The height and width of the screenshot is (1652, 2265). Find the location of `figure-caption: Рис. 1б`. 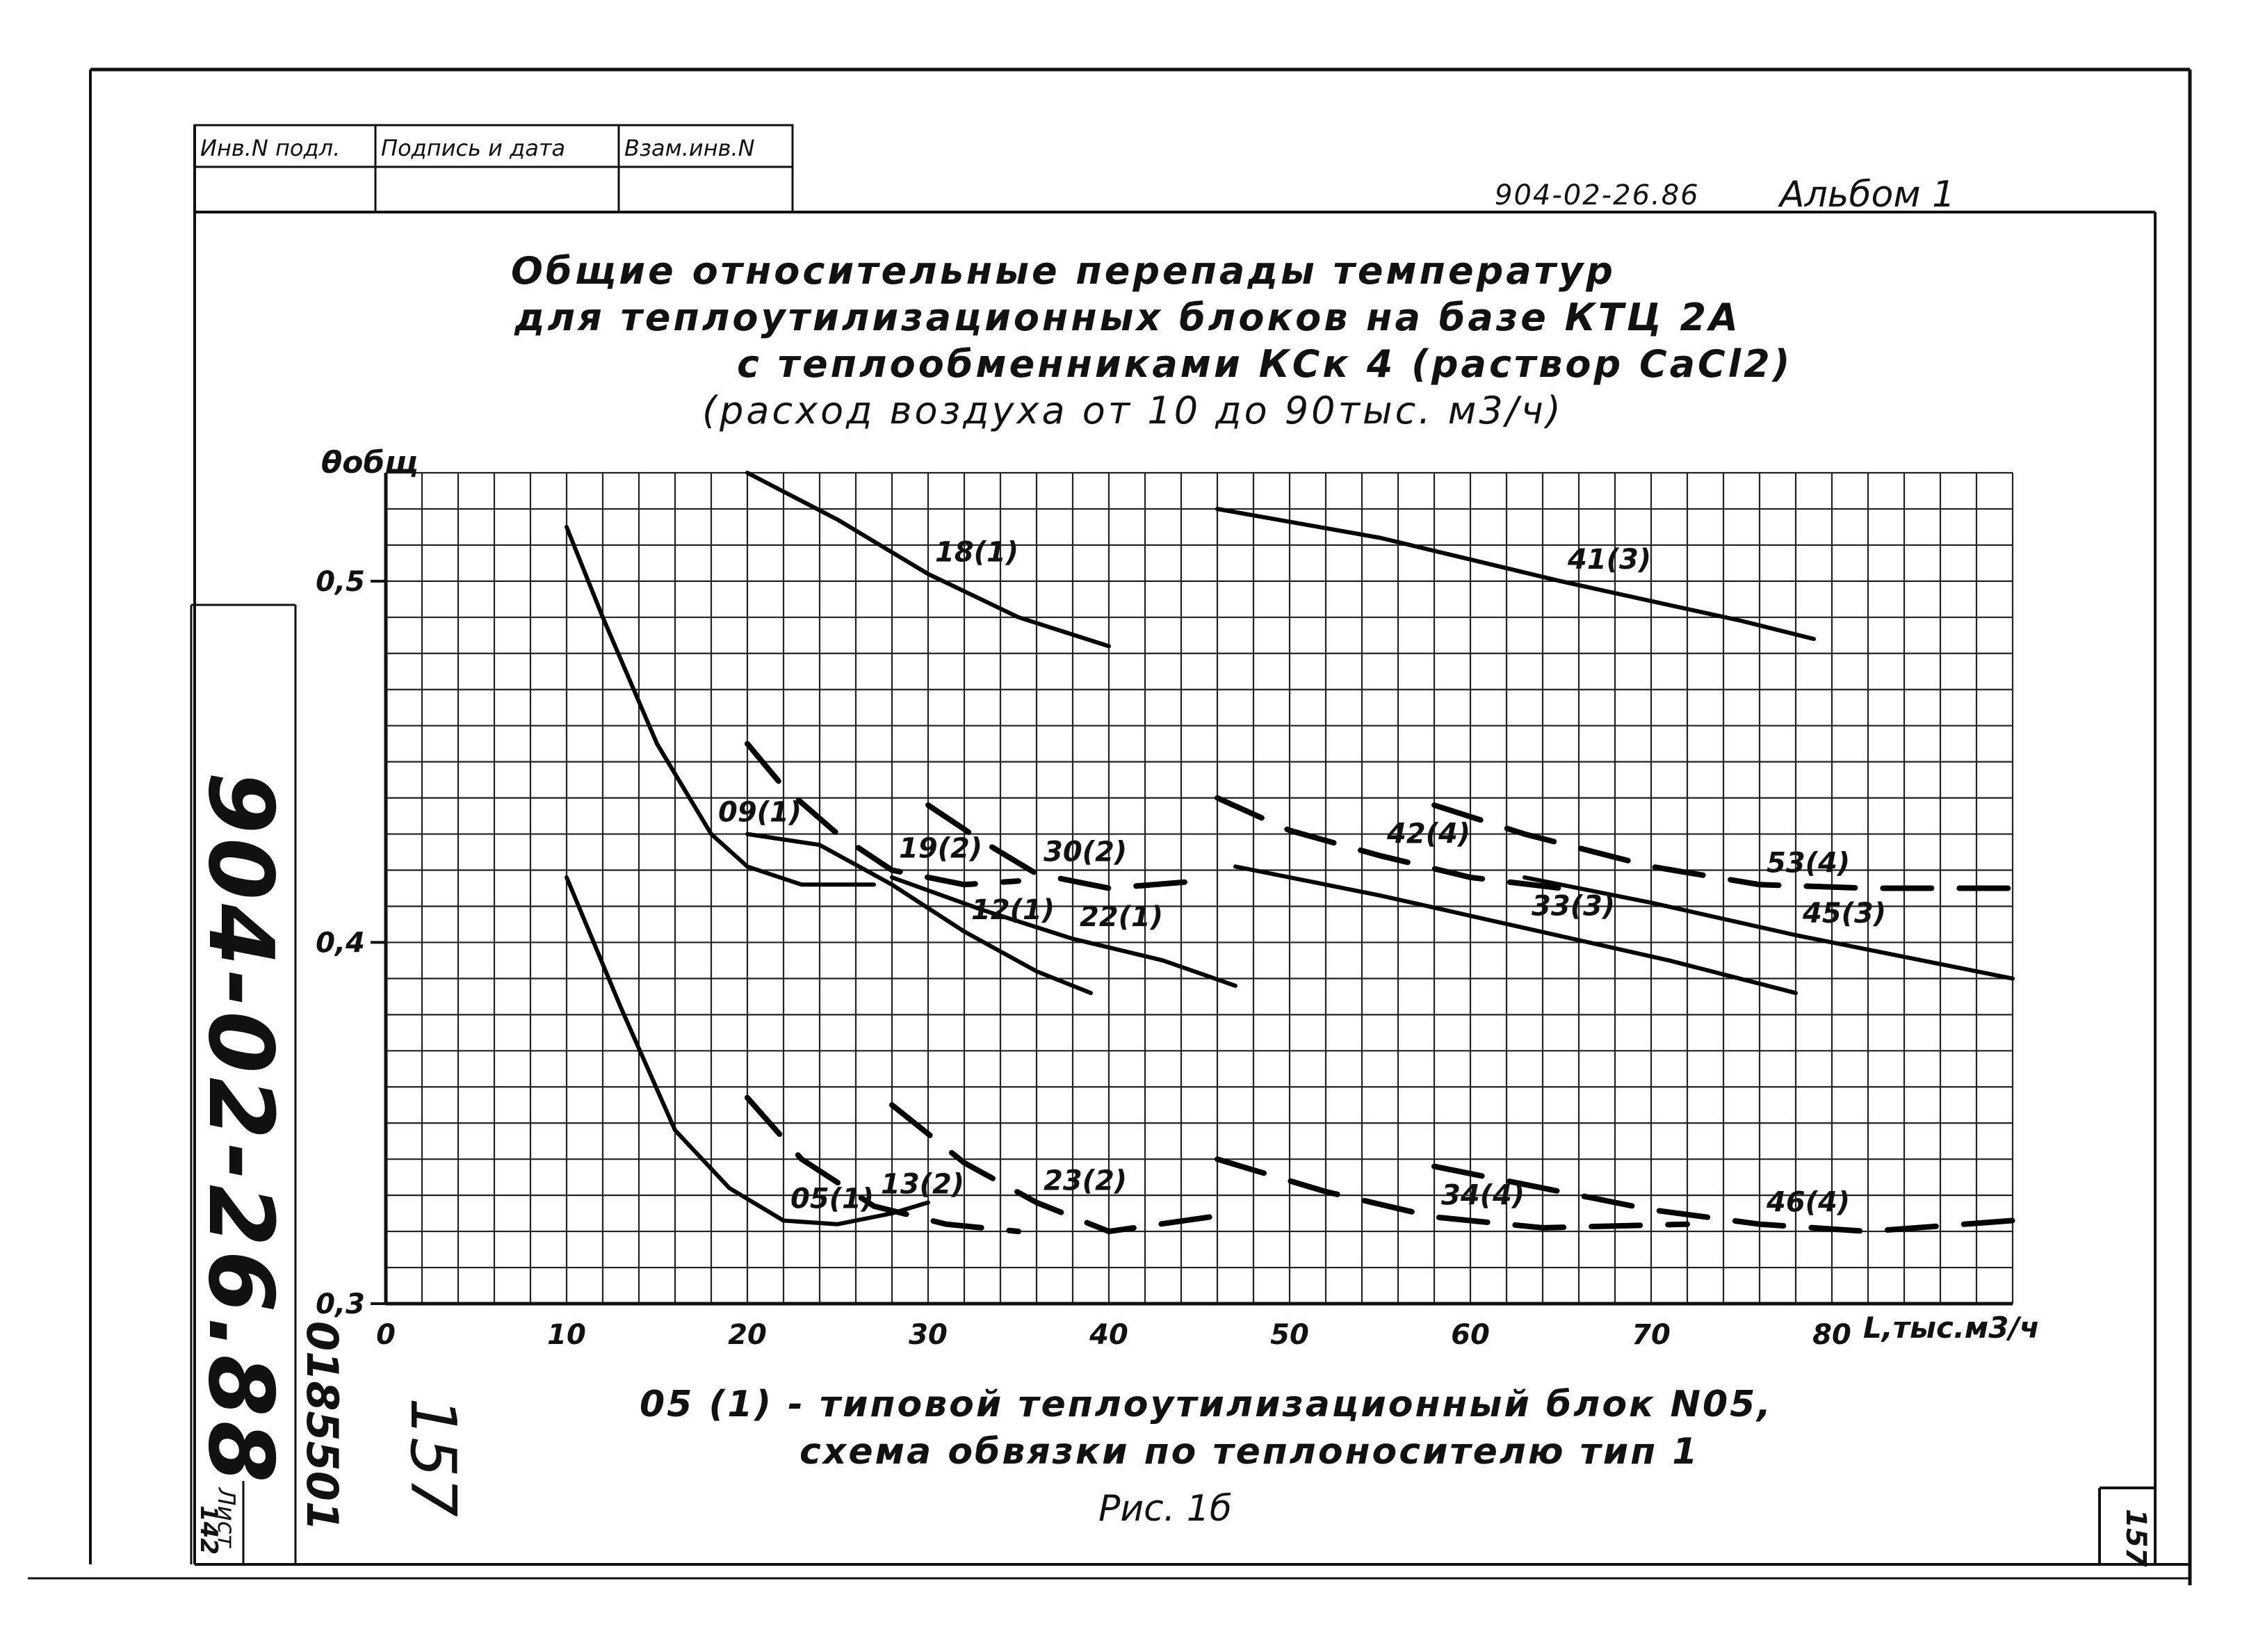

figure-caption: Рис. 1б is located at coordinates (1165, 1509).